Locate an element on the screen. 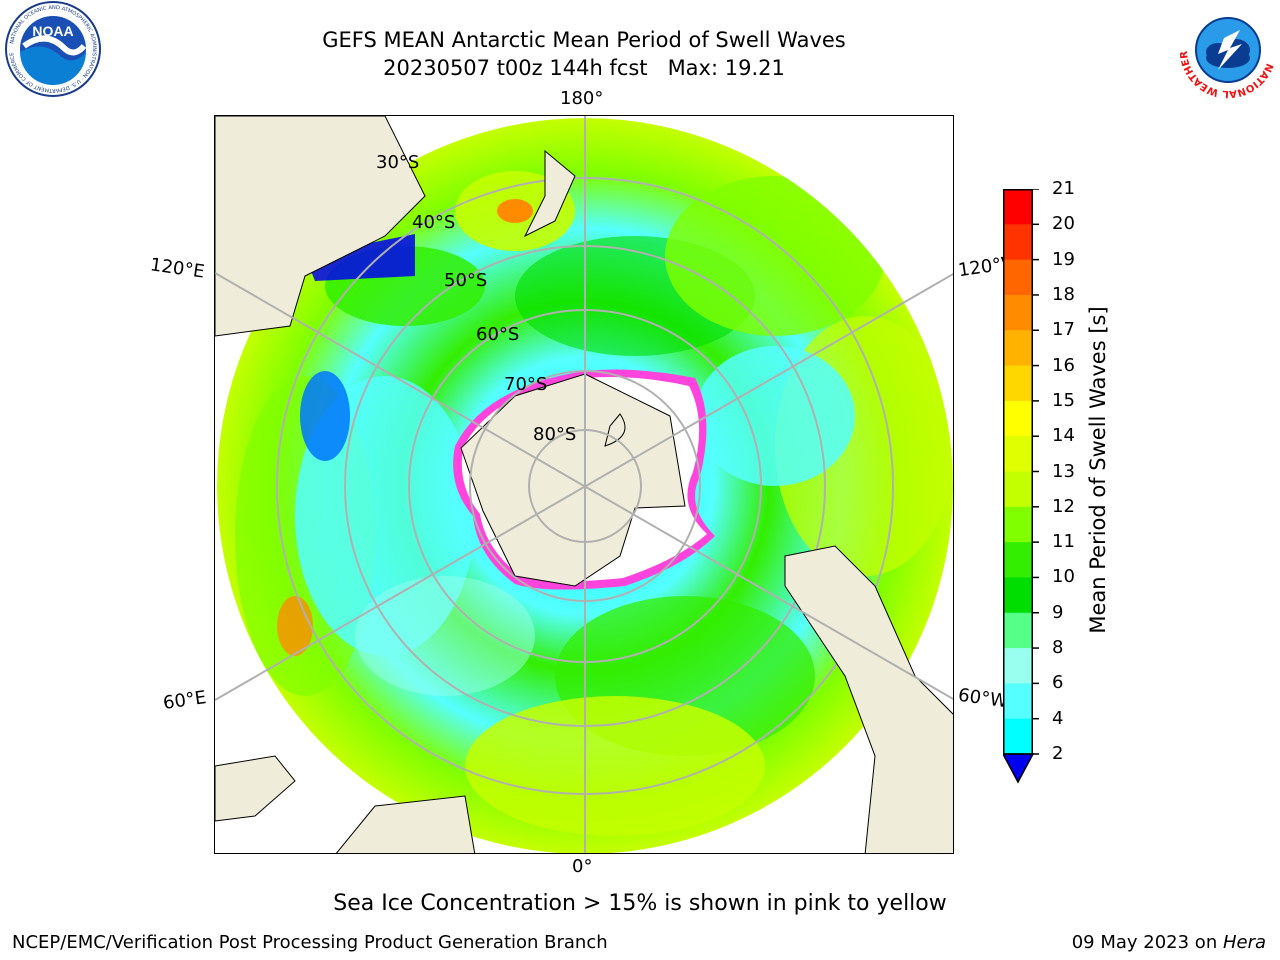  lat-label-50s: 50°S is located at coordinates (466, 280).